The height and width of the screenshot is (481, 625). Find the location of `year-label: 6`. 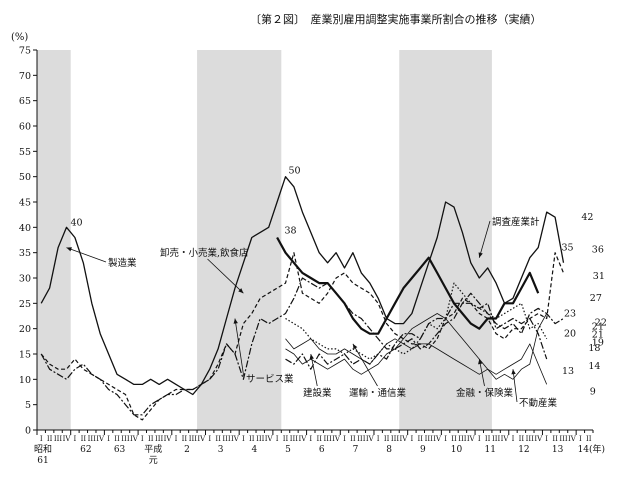

year-label: 6 is located at coordinates (322, 450).